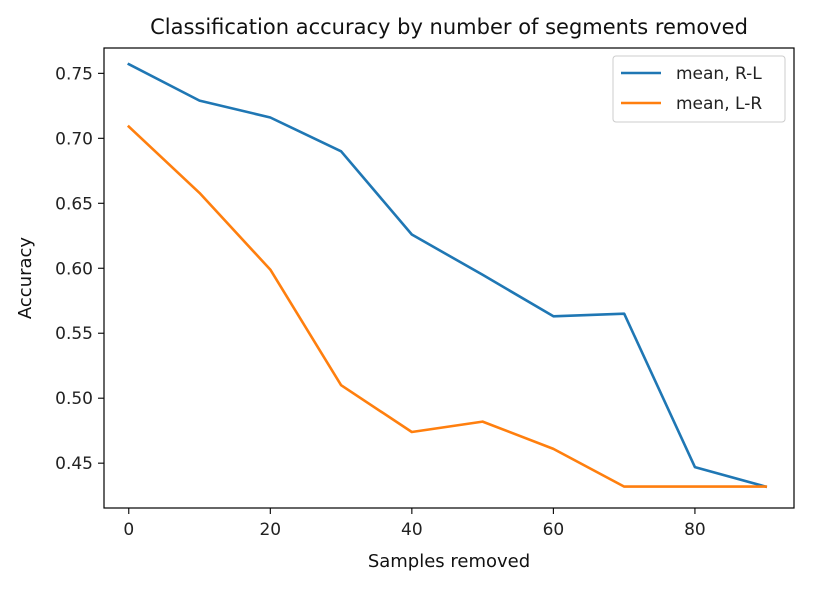 This screenshot has height=596, width=830. What do you see at coordinates (695, 530) in the screenshot?
I see `x-tick-label: 80` at bounding box center [695, 530].